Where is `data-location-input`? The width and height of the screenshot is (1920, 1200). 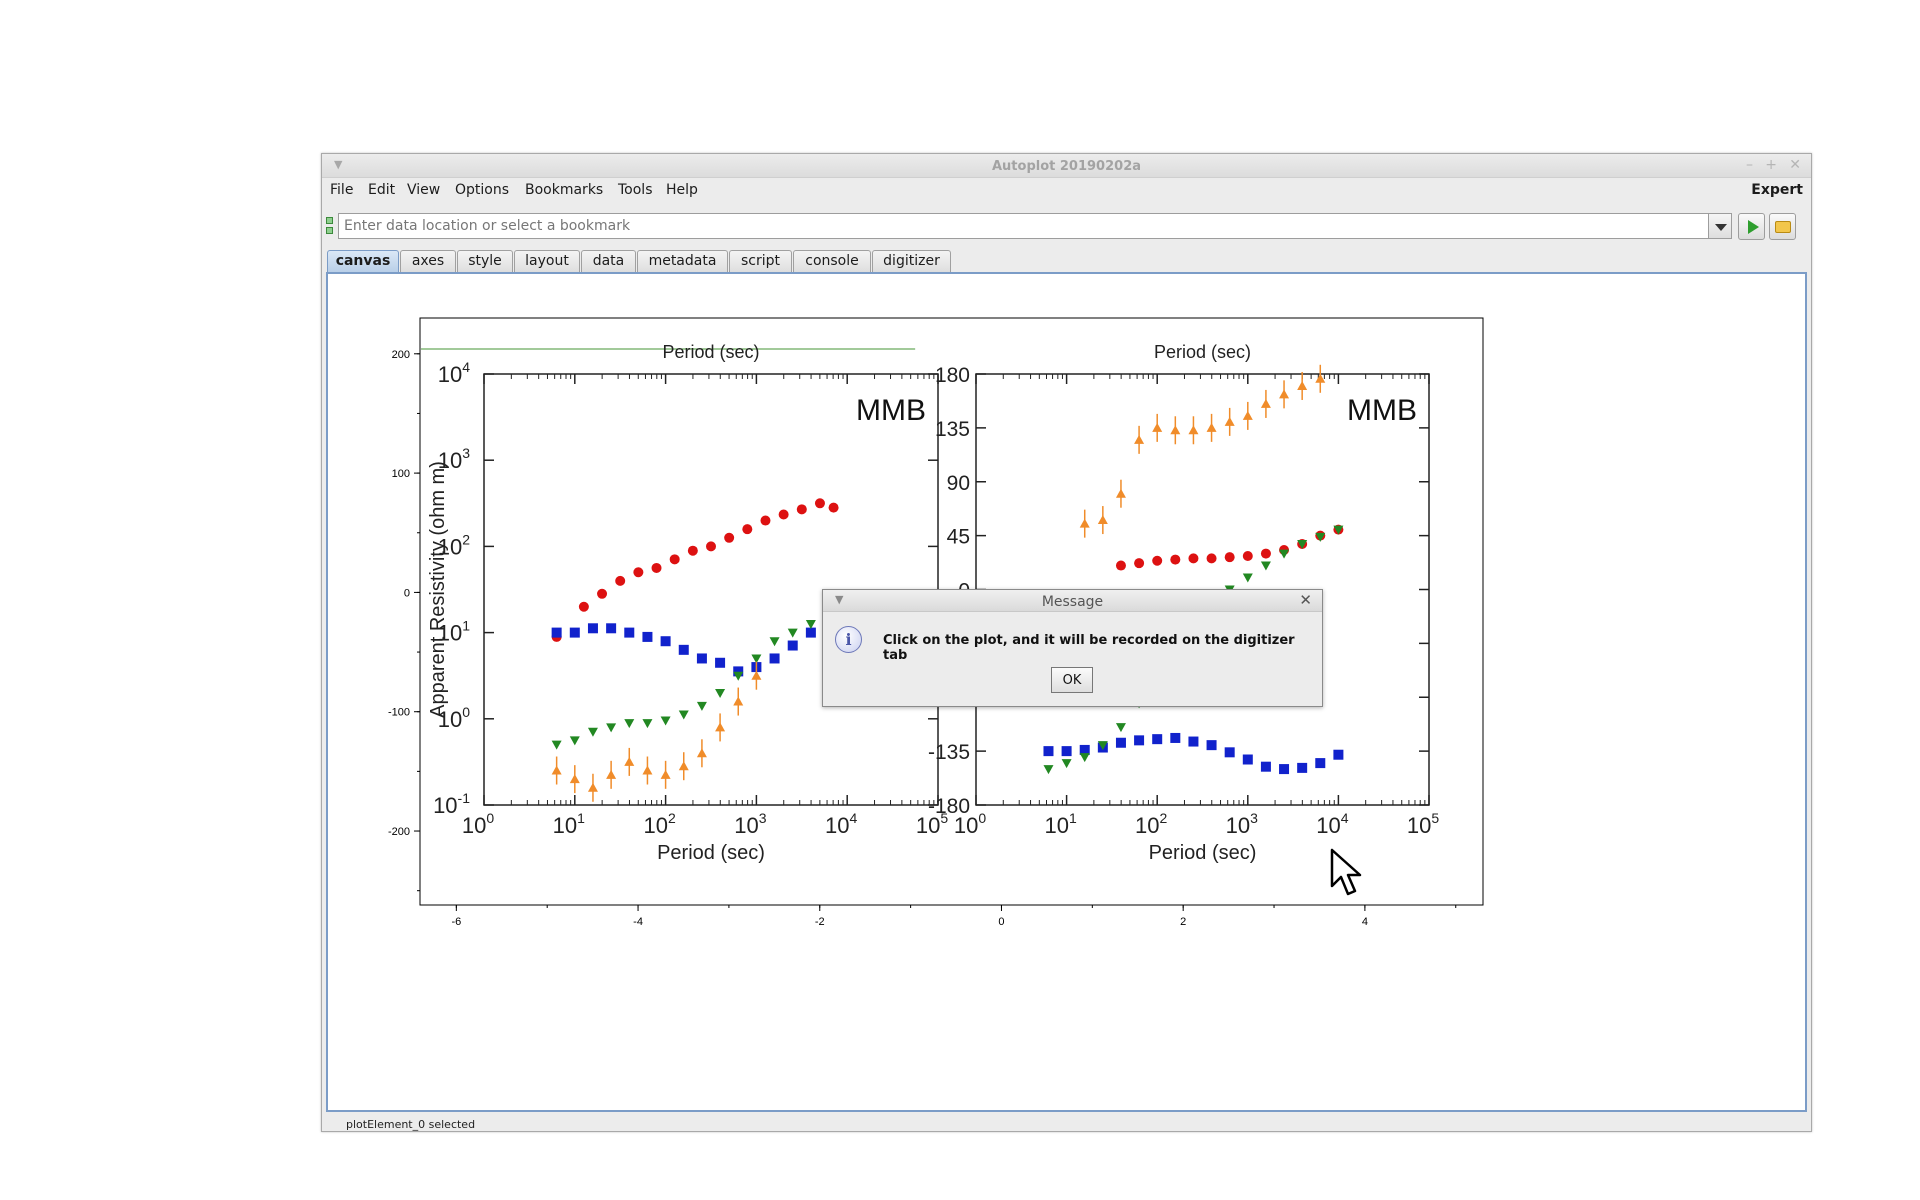
data-location-input is located at coordinates (1032, 226).